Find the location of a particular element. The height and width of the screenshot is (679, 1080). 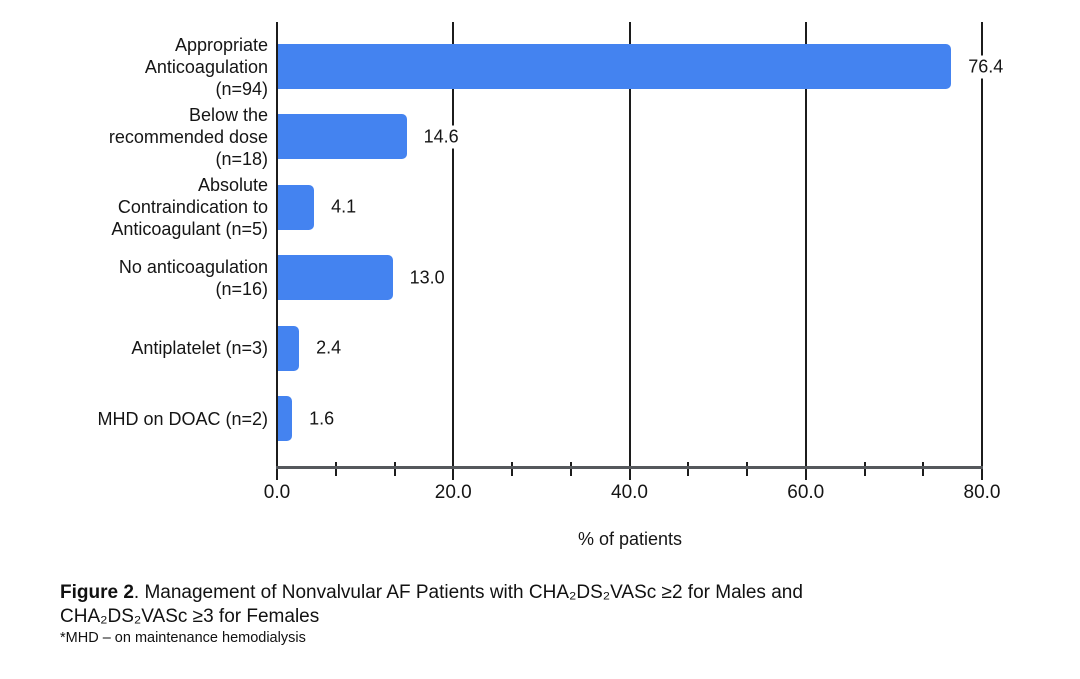

value-label-3: 13.0 is located at coordinates (427, 278).